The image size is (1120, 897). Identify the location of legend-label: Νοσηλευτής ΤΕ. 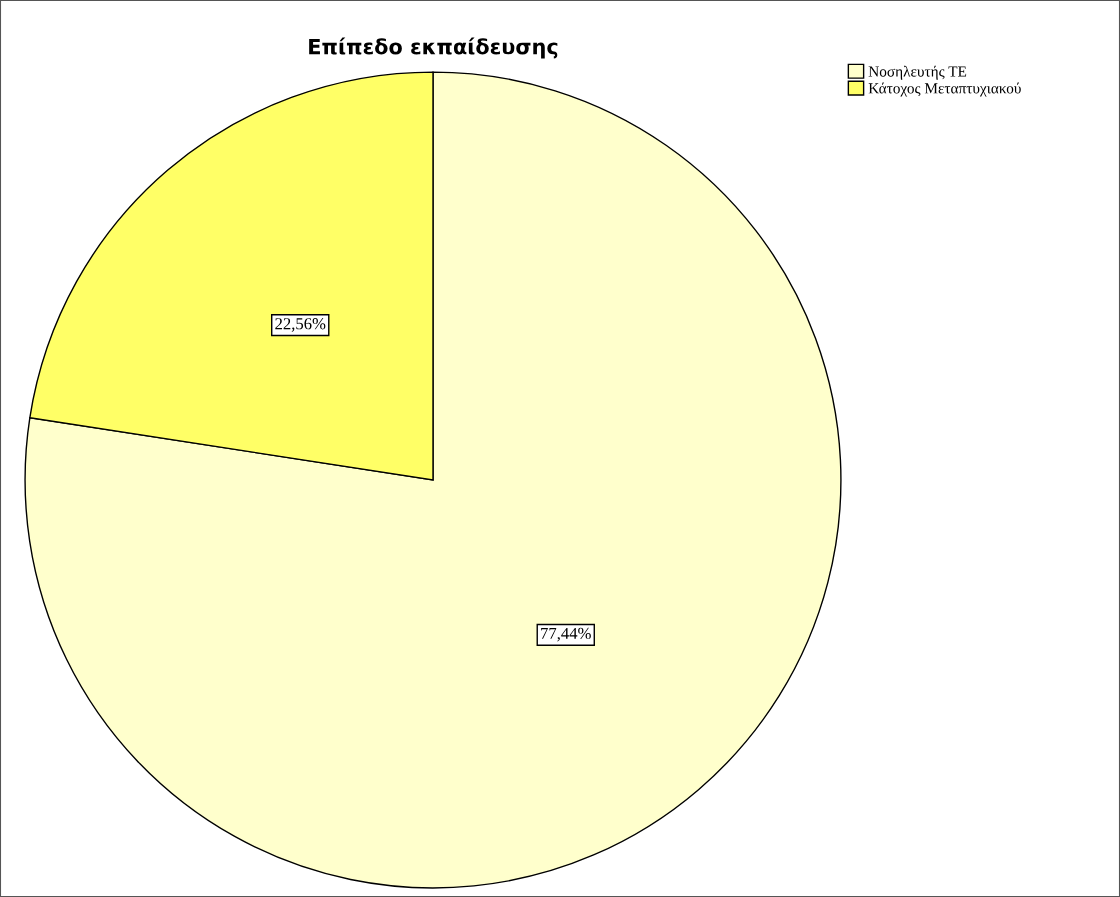
(917, 72).